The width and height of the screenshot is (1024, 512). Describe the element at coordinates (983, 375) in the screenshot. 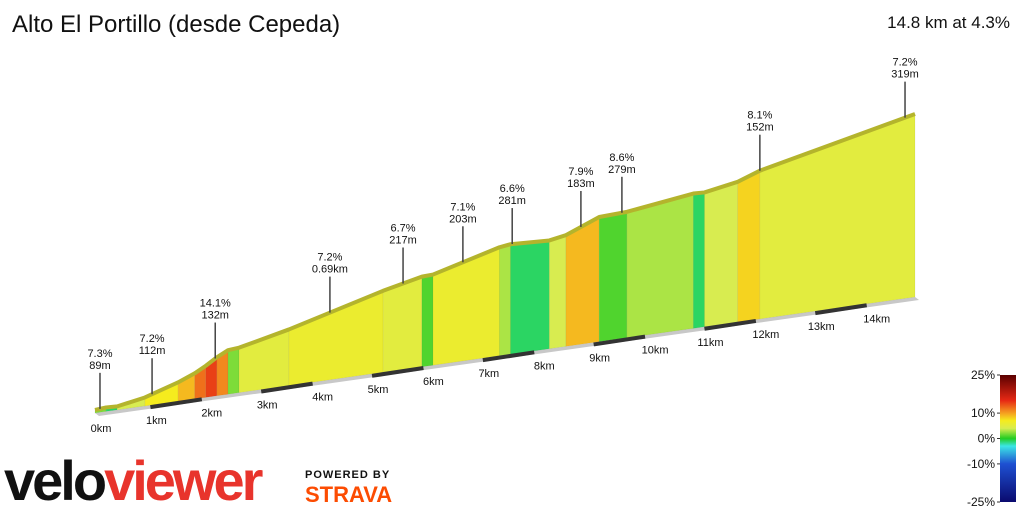

I see `legend-tick-label: 25%` at that location.